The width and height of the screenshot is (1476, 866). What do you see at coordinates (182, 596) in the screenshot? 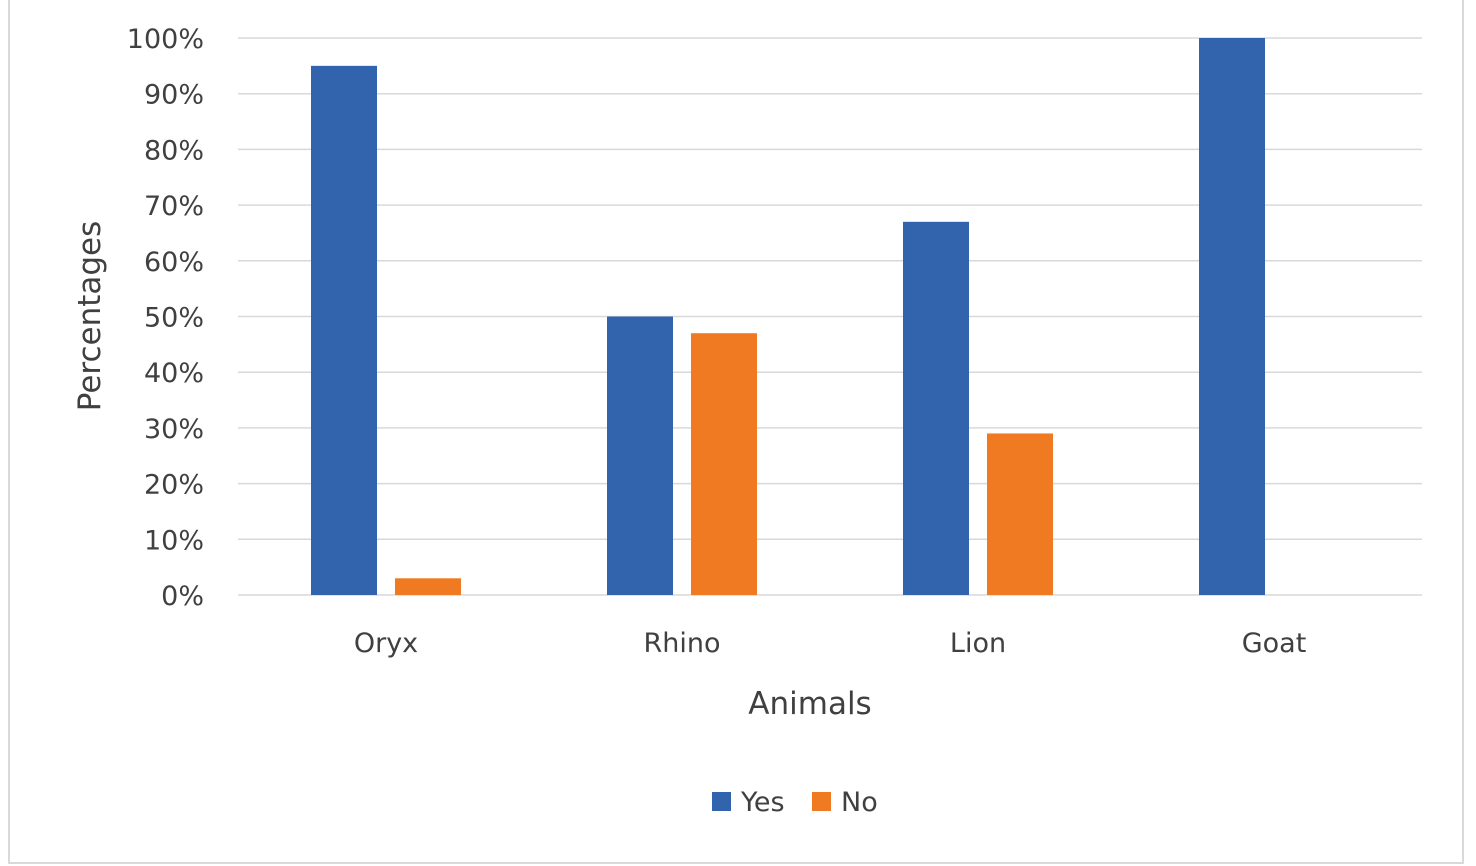
I see `y-tick-label: 0%` at bounding box center [182, 596].